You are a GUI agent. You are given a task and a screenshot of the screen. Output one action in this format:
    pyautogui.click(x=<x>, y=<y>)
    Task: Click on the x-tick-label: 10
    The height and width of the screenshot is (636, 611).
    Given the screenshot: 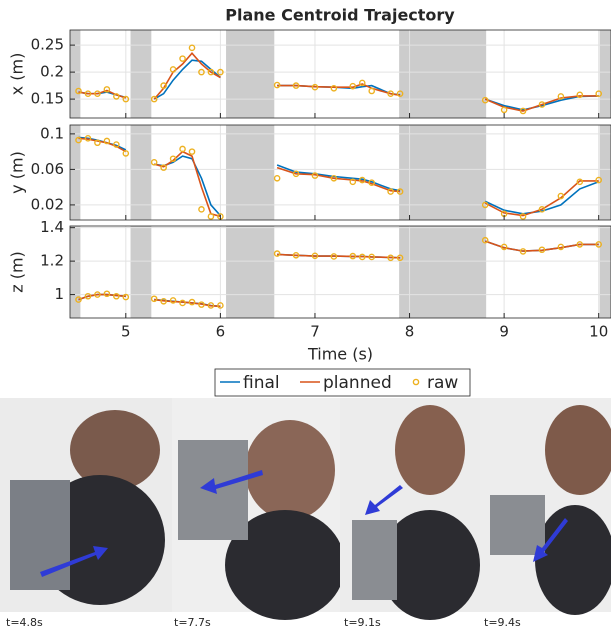 What is the action you would take?
    pyautogui.click(x=598, y=332)
    